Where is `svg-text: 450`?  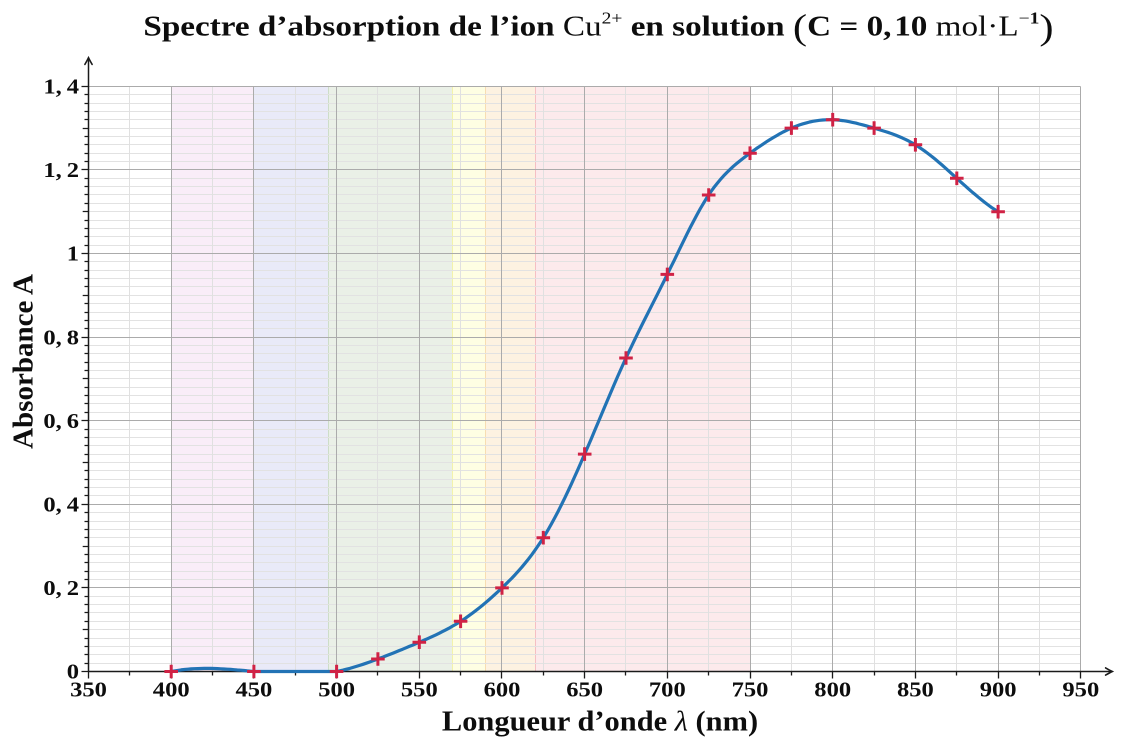 svg-text: 450 is located at coordinates (253, 689).